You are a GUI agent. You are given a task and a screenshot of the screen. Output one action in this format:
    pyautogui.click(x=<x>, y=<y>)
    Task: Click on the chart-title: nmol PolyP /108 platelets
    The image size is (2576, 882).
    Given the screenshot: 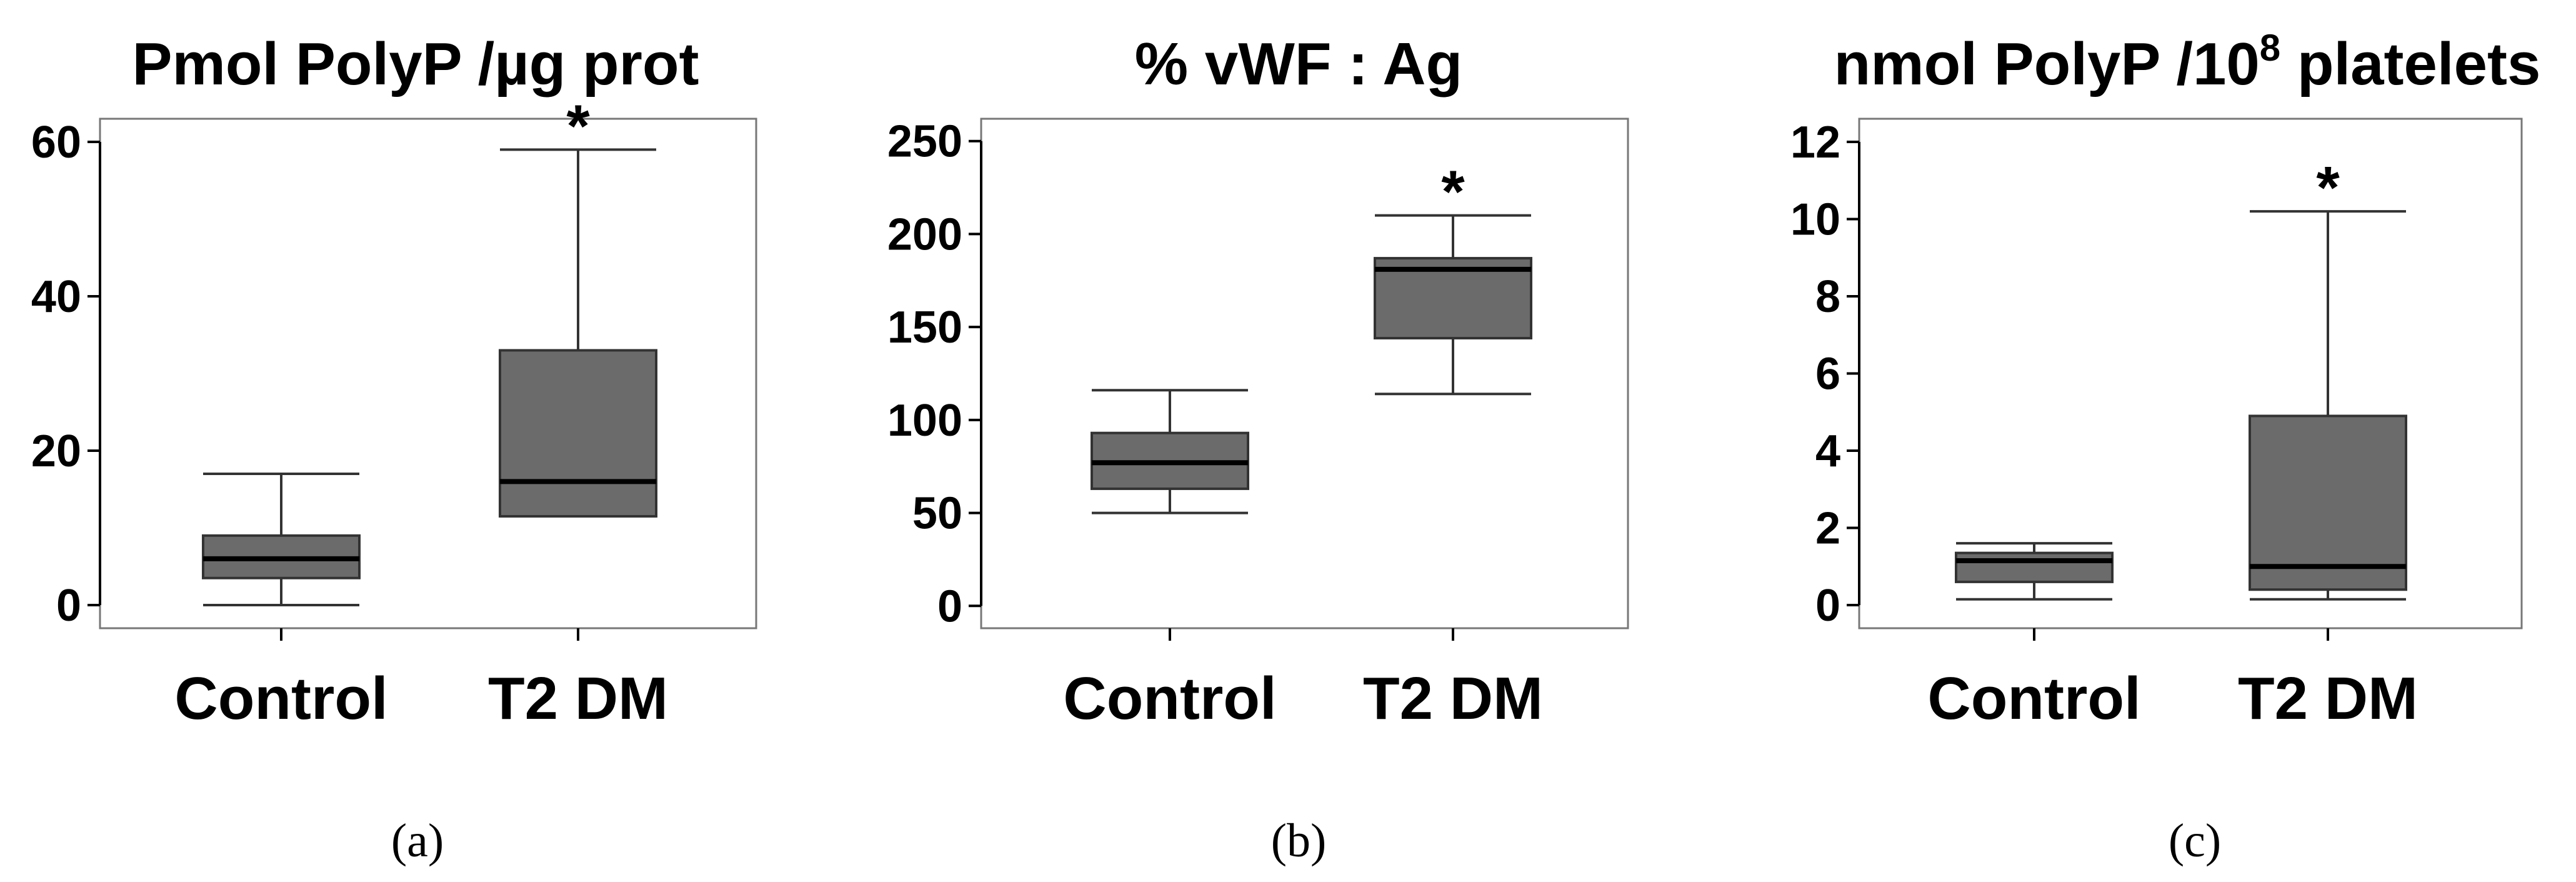 What is the action you would take?
    pyautogui.click(x=2187, y=62)
    